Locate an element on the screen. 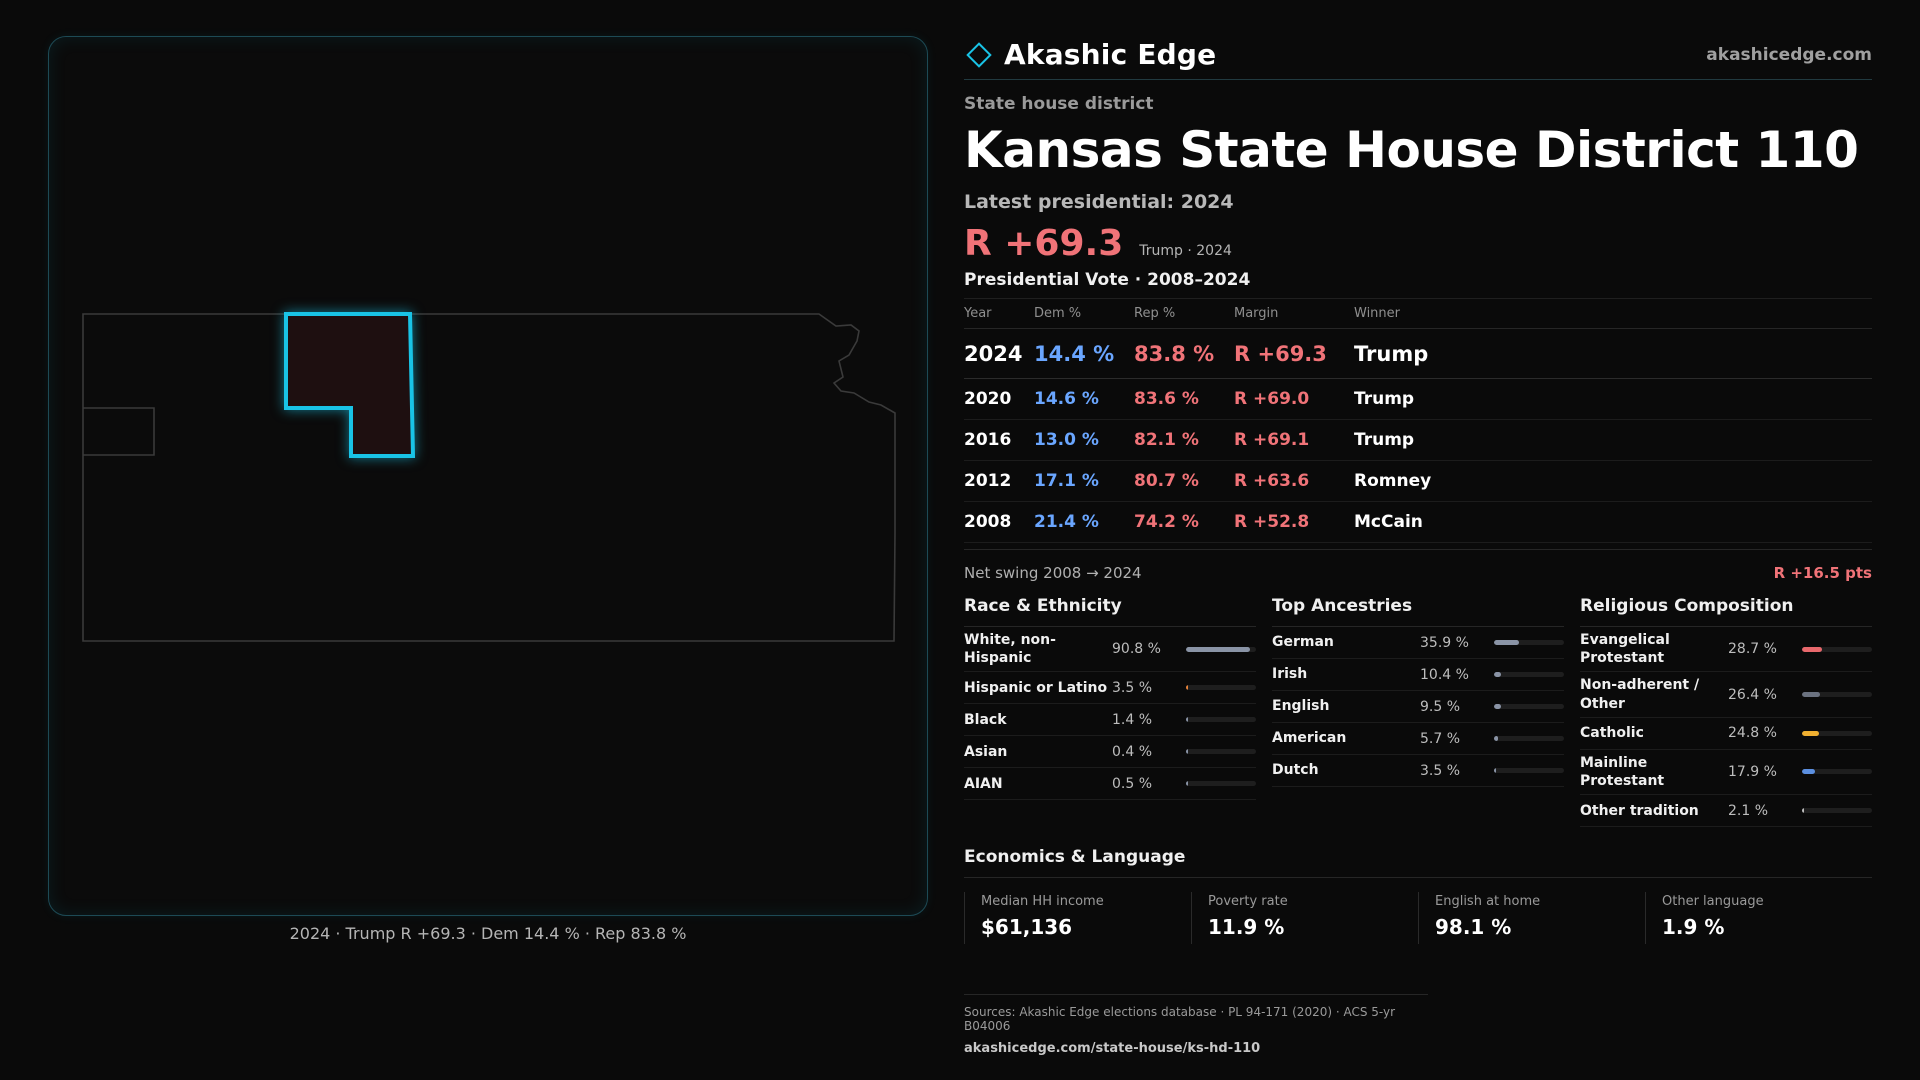  list-item: Evangelical Protestant 28.7 % is located at coordinates (1726, 650).